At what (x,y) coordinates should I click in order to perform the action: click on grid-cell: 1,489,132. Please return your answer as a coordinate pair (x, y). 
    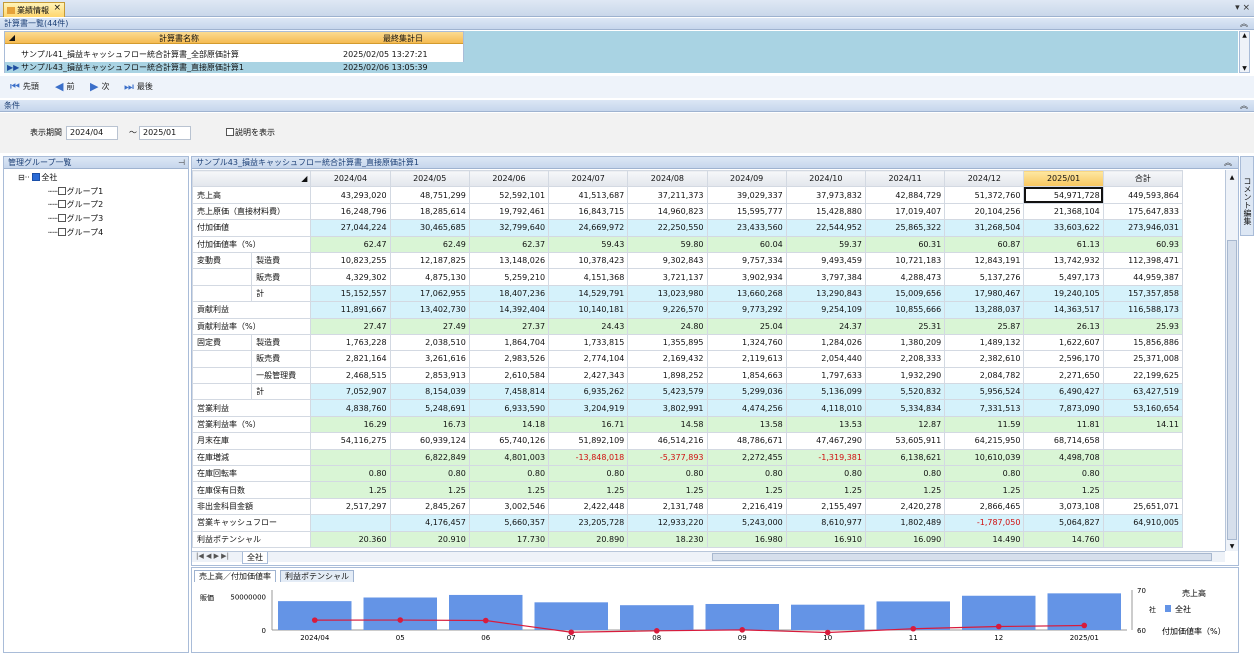
    Looking at the image, I should click on (984, 342).